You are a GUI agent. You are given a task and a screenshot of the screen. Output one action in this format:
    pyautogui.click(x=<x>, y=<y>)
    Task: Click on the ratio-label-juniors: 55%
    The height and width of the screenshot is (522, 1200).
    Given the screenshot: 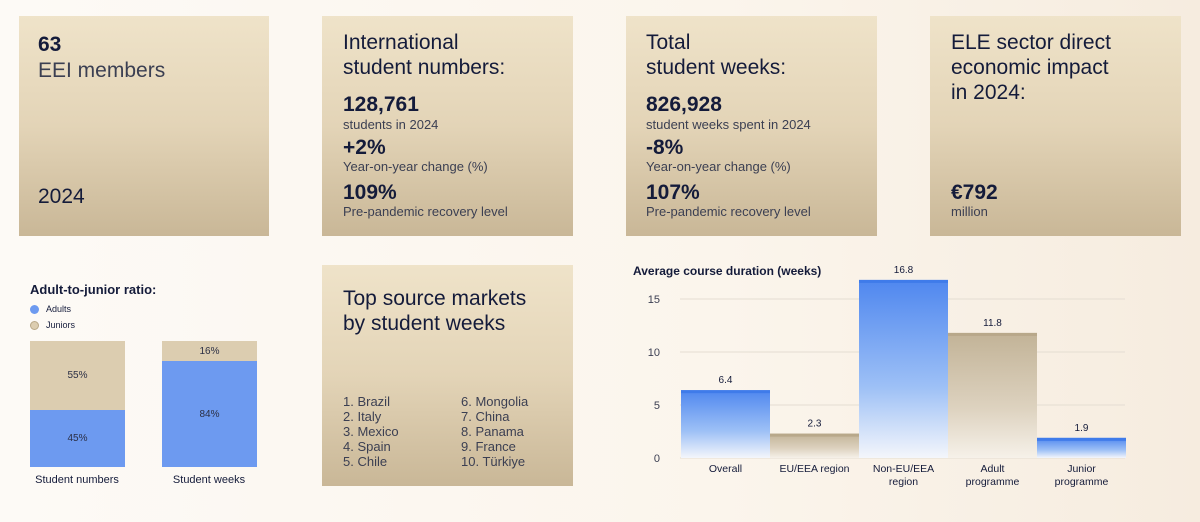 What is the action you would take?
    pyautogui.click(x=77, y=376)
    